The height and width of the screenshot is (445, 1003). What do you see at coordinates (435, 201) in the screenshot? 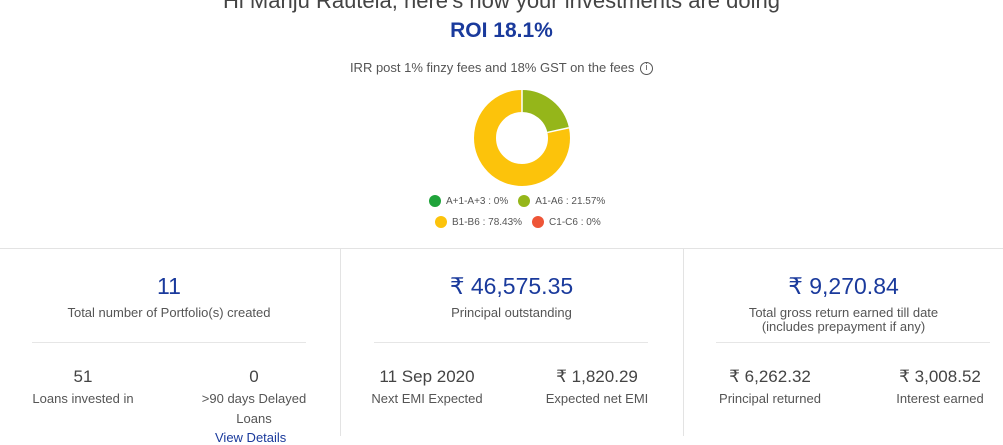
I see `legend-dot-a-plus` at bounding box center [435, 201].